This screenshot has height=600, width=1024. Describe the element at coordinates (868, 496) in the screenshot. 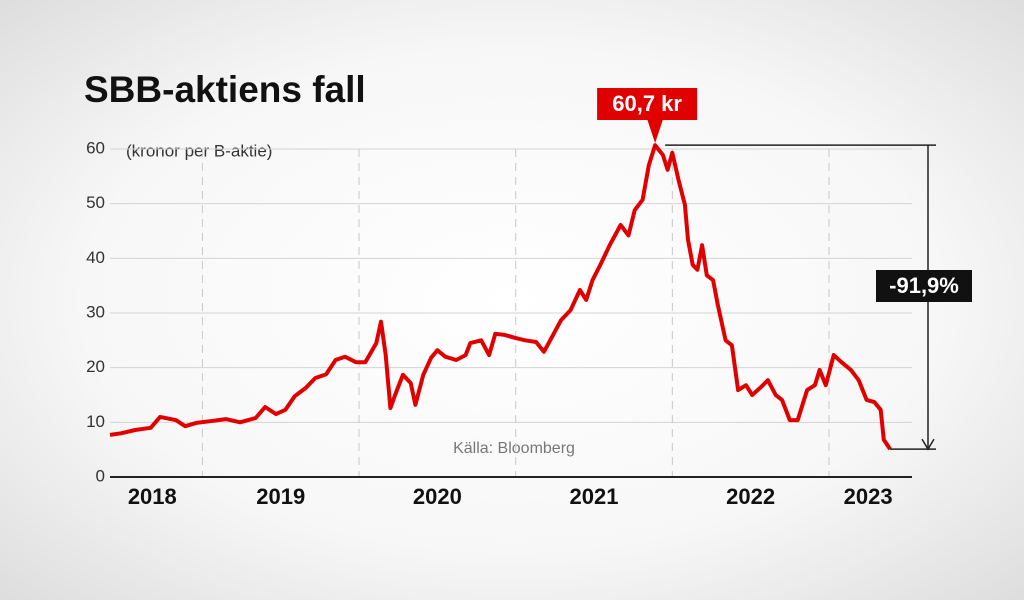

I see `x-tick-label: 2023` at that location.